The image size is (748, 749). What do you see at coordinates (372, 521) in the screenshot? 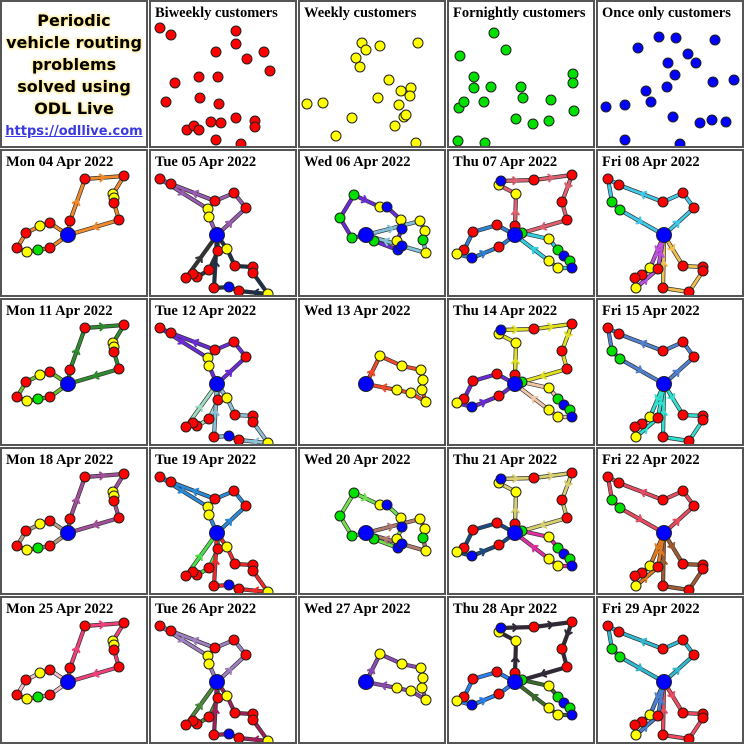
I see `day-route-panel: Wed 20 Apr 2022` at bounding box center [372, 521].